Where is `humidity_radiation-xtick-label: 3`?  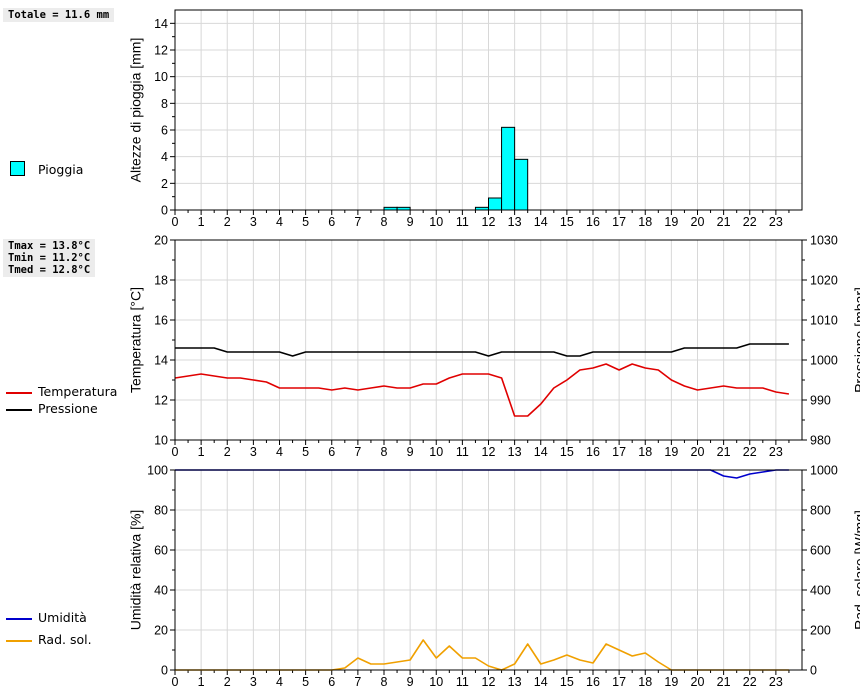
humidity_radiation-xtick-label: 3 is located at coordinates (253, 682).